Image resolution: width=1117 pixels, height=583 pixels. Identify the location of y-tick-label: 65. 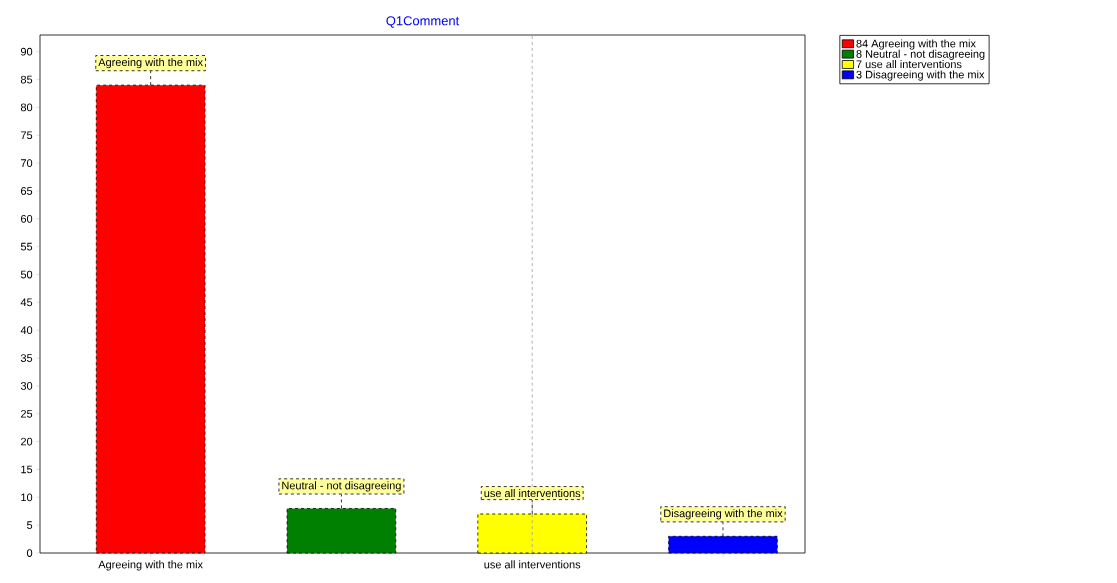
(27, 191).